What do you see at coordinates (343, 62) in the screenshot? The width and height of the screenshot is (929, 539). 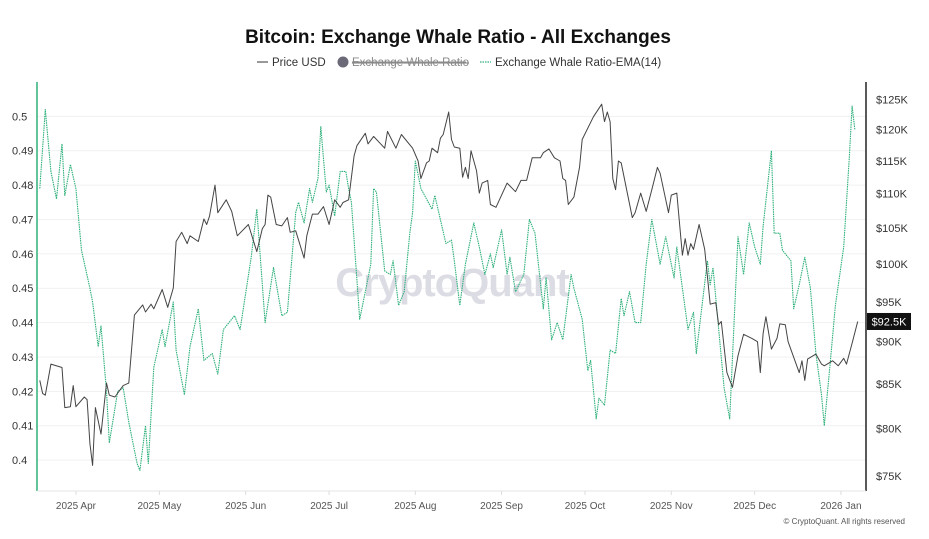 I see `legend-swatch-whale-ratio` at bounding box center [343, 62].